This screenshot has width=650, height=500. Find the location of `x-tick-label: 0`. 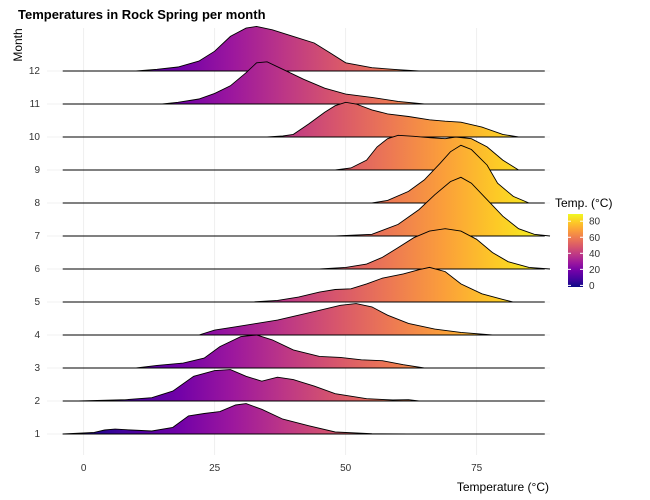

x-tick-label: 0 is located at coordinates (84, 468).